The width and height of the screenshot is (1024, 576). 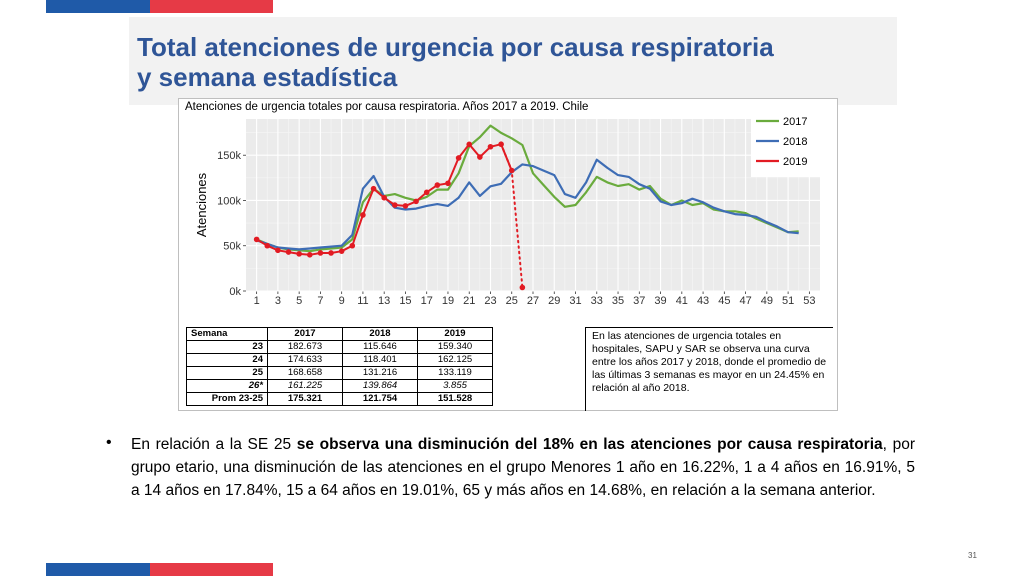 What do you see at coordinates (380, 386) in the screenshot?
I see `table-cell: 139.864` at bounding box center [380, 386].